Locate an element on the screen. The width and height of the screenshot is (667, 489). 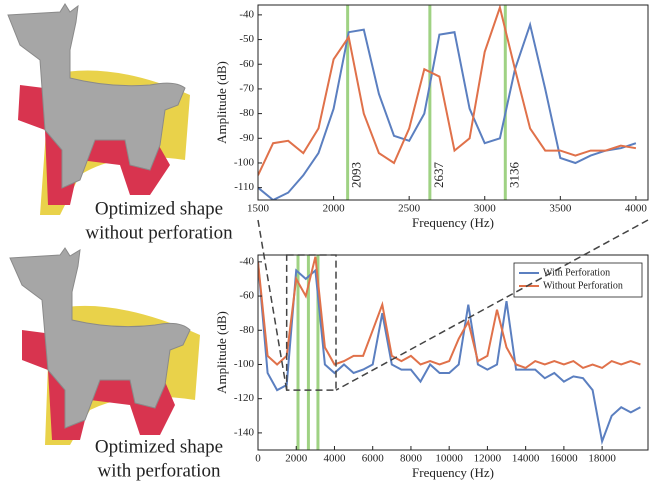
x-tick-label: 16000 is located at coordinates (564, 459).